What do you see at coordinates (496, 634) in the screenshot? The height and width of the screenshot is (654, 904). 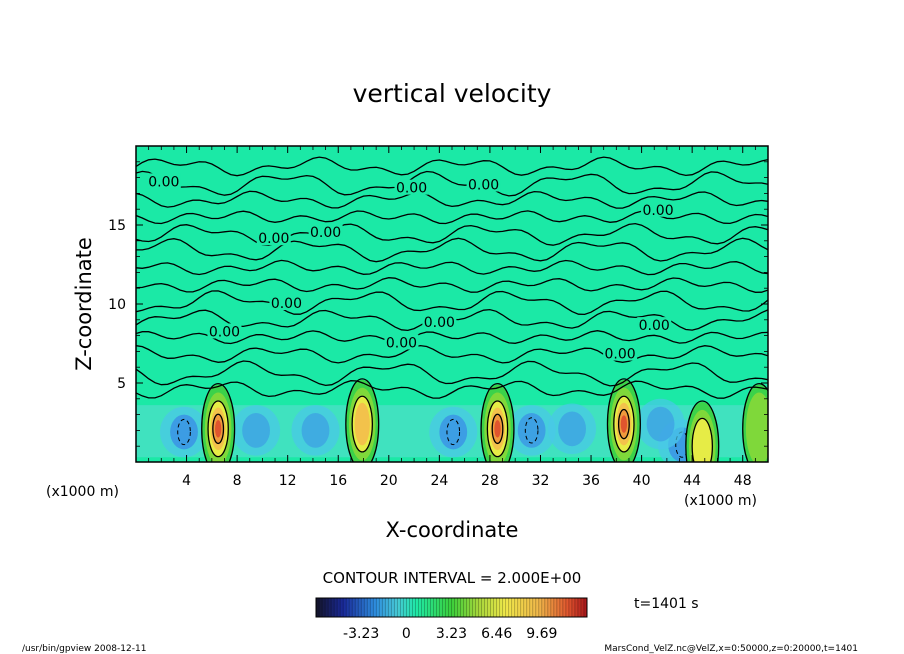 I see `colorbar-tick-label: 6.46` at bounding box center [496, 634].